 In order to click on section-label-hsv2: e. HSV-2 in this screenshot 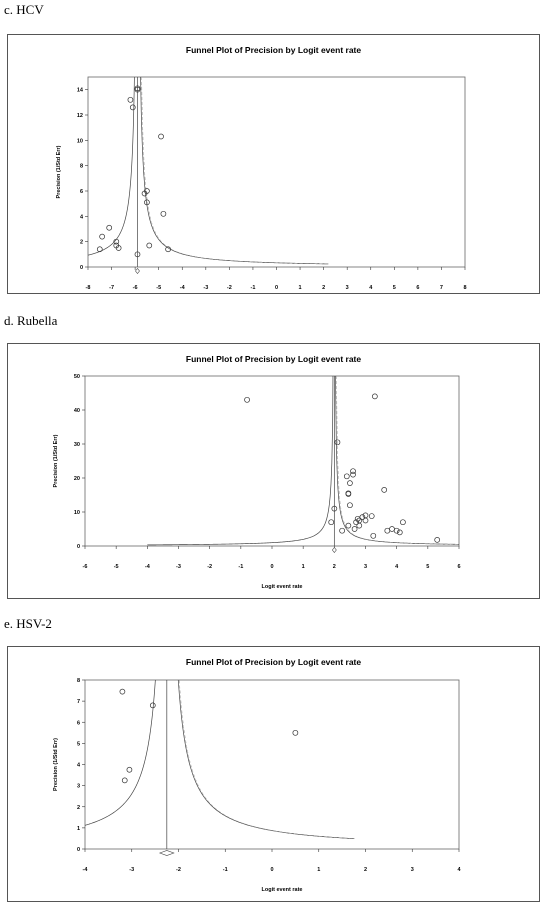, I will do `click(28, 623)`.